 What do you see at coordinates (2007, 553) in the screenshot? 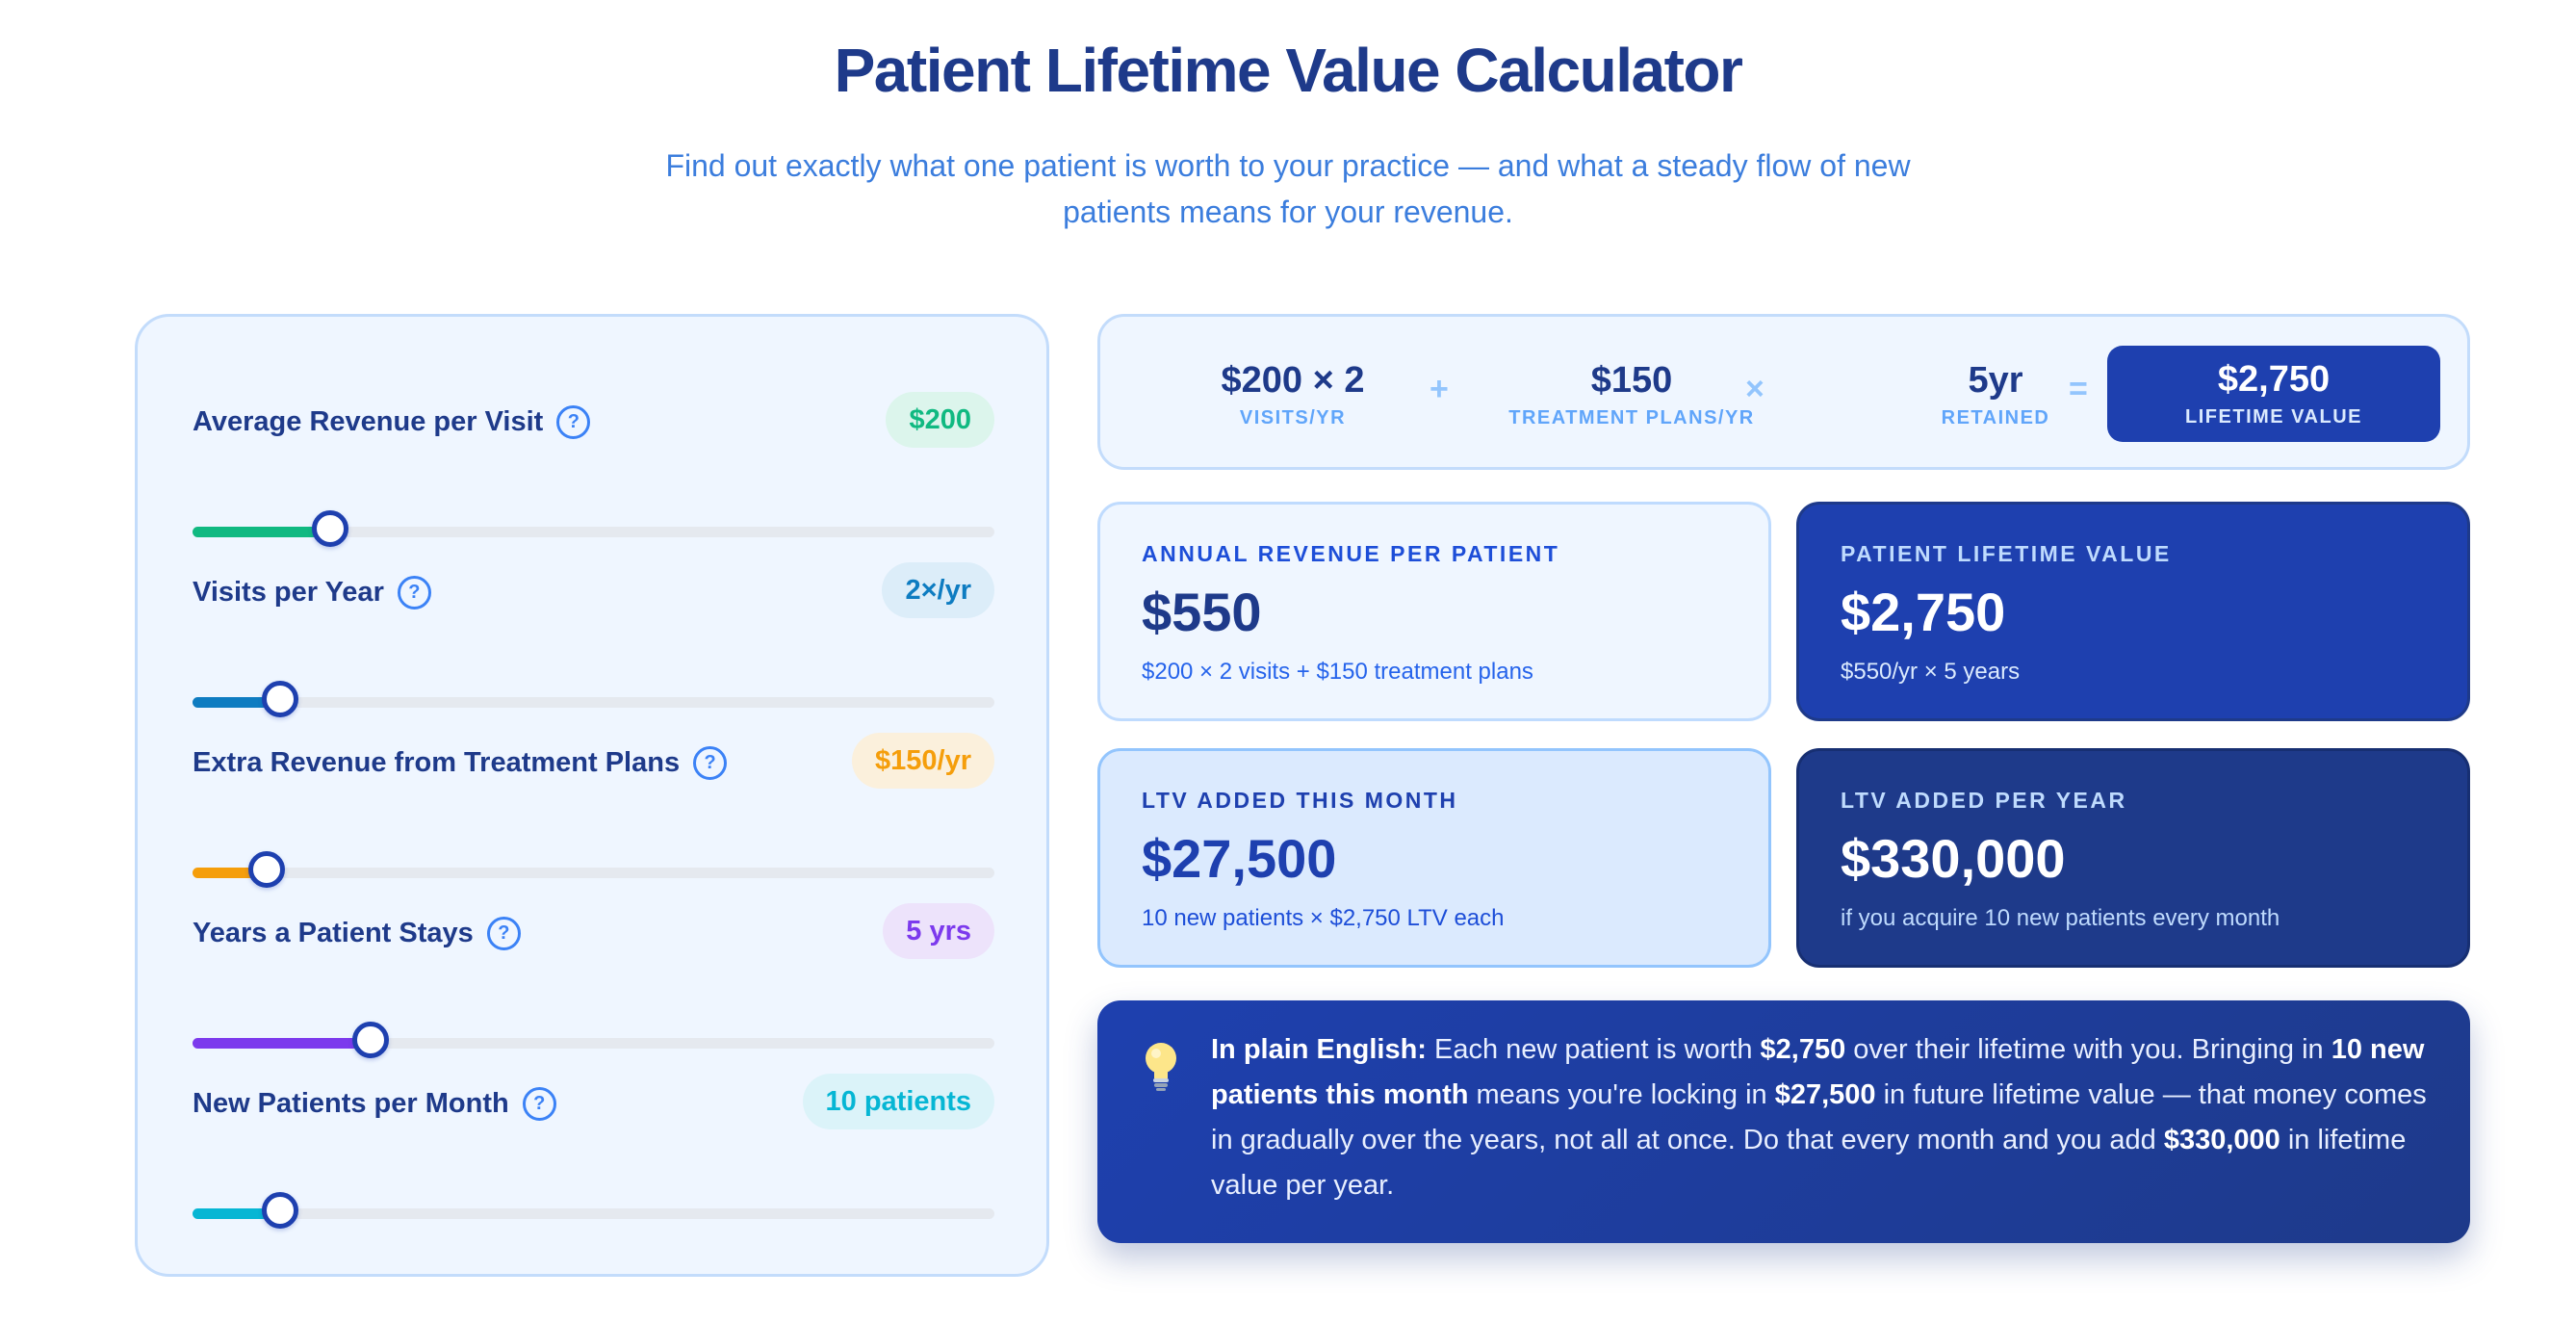
I see `card-label: PATIENT LIFETIME VALUE` at bounding box center [2007, 553].